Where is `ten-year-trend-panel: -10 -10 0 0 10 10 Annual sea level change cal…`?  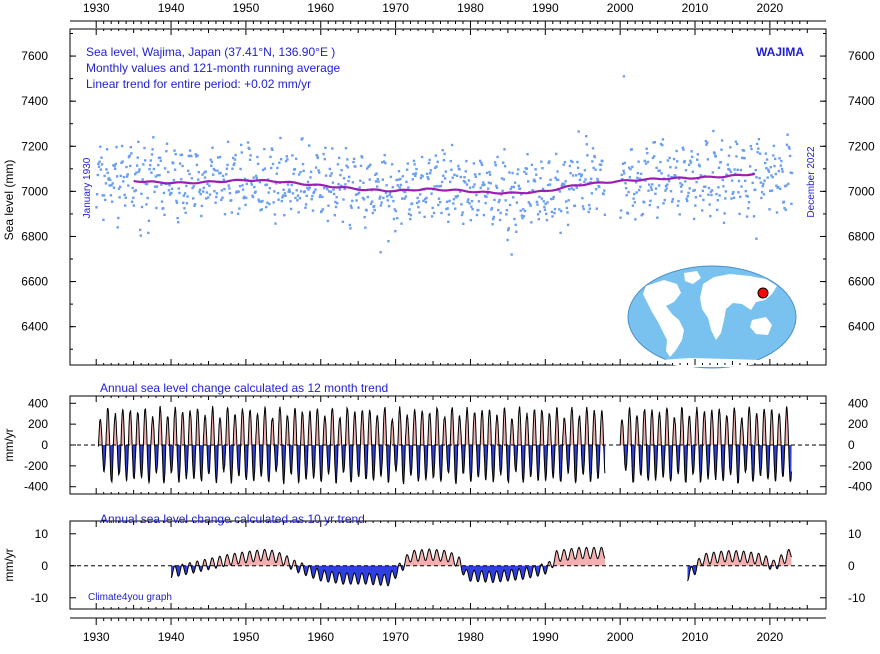 ten-year-trend-panel: -10 -10 0 0 10 10 Annual sea level change cal… is located at coordinates (434, 561).